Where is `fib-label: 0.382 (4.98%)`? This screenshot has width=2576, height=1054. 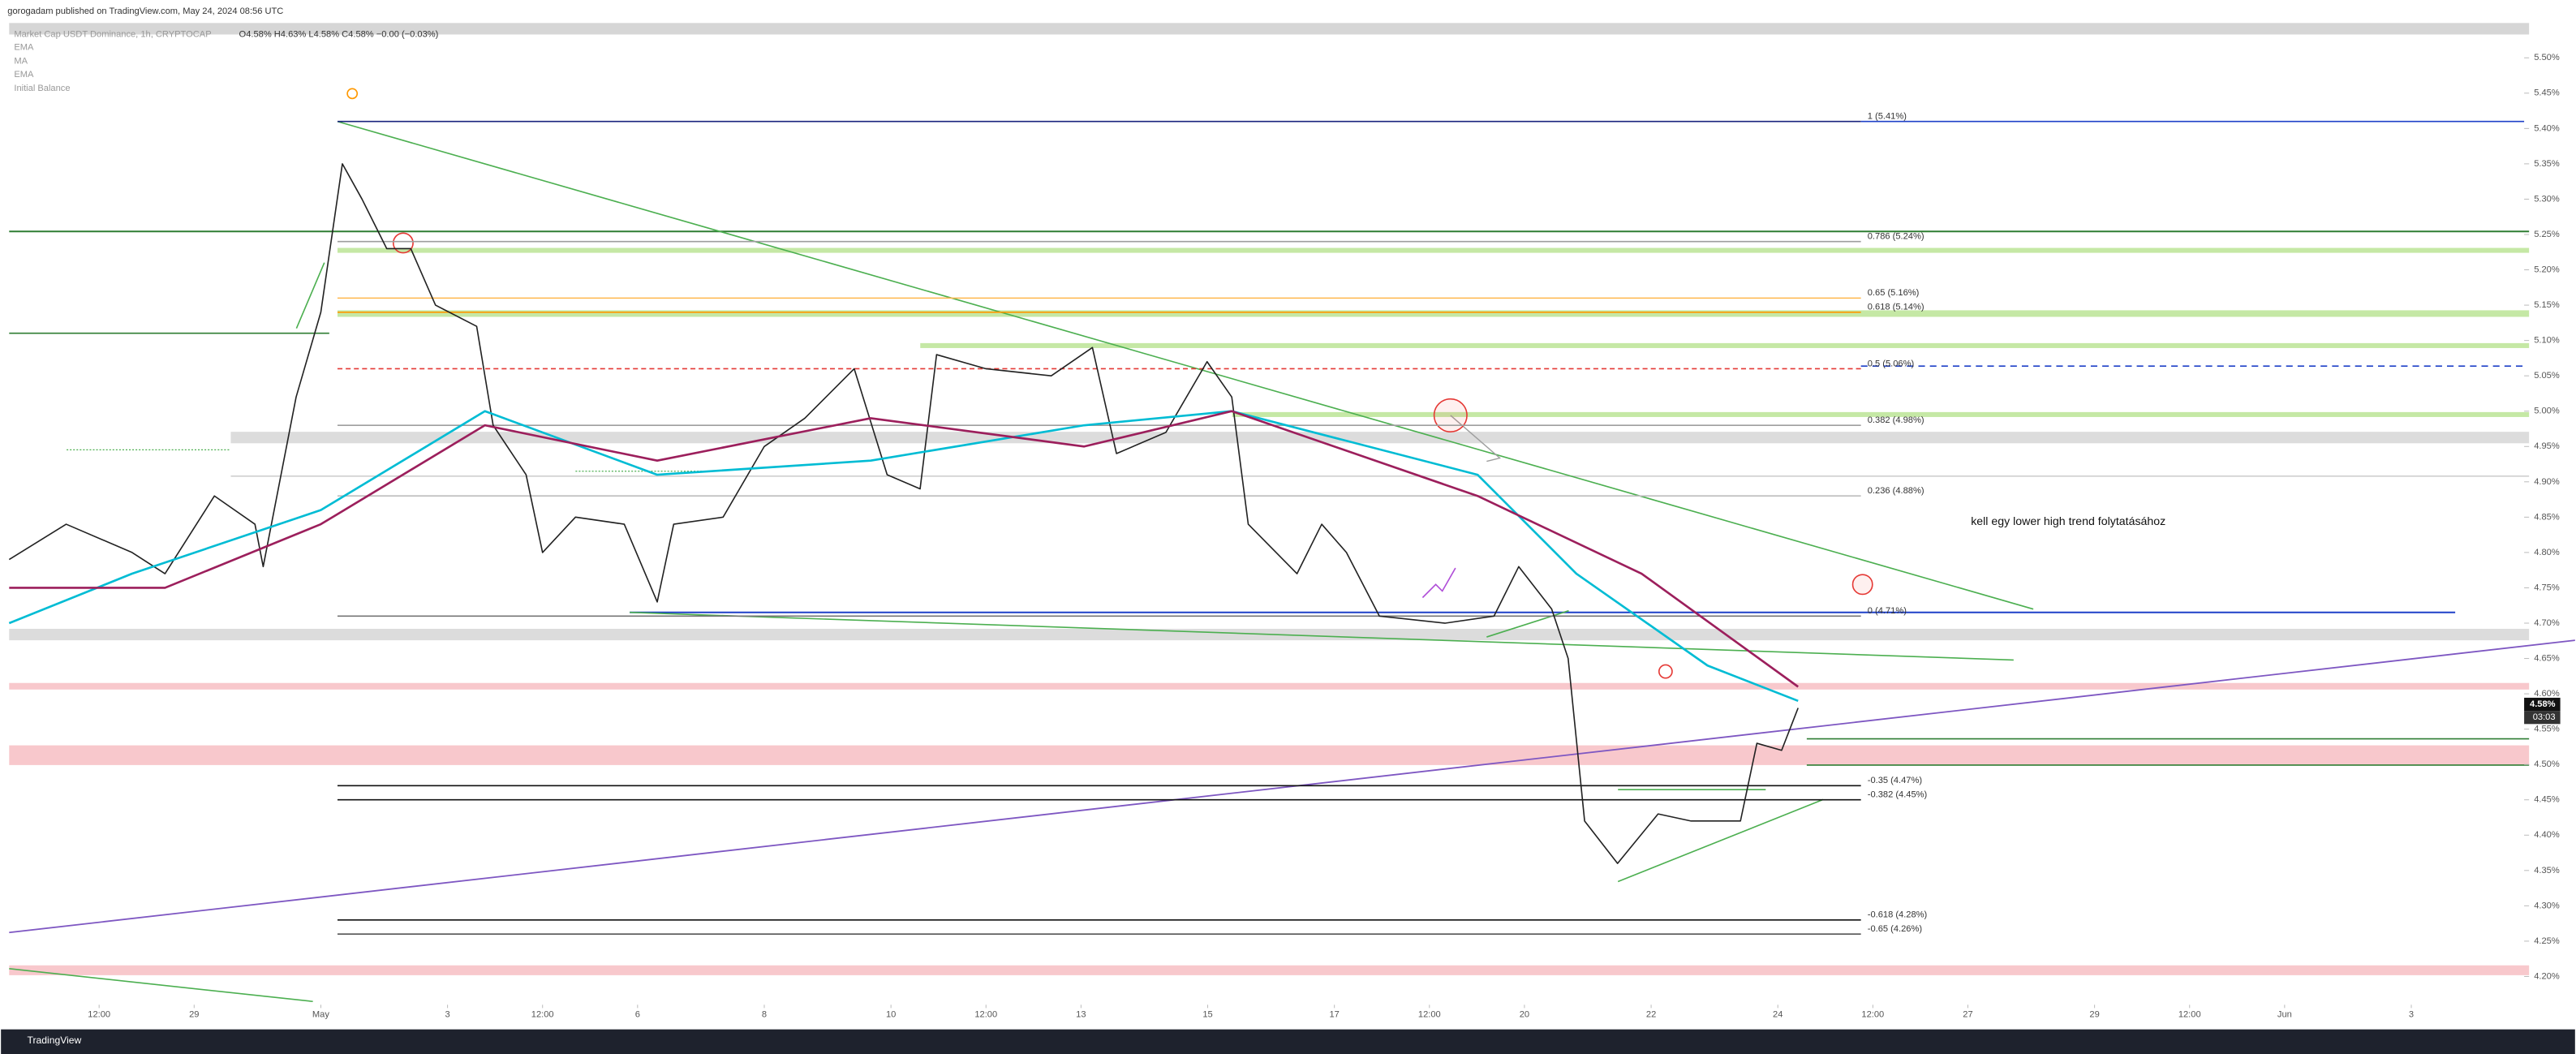
fib-label: 0.382 (4.98%) is located at coordinates (1896, 420).